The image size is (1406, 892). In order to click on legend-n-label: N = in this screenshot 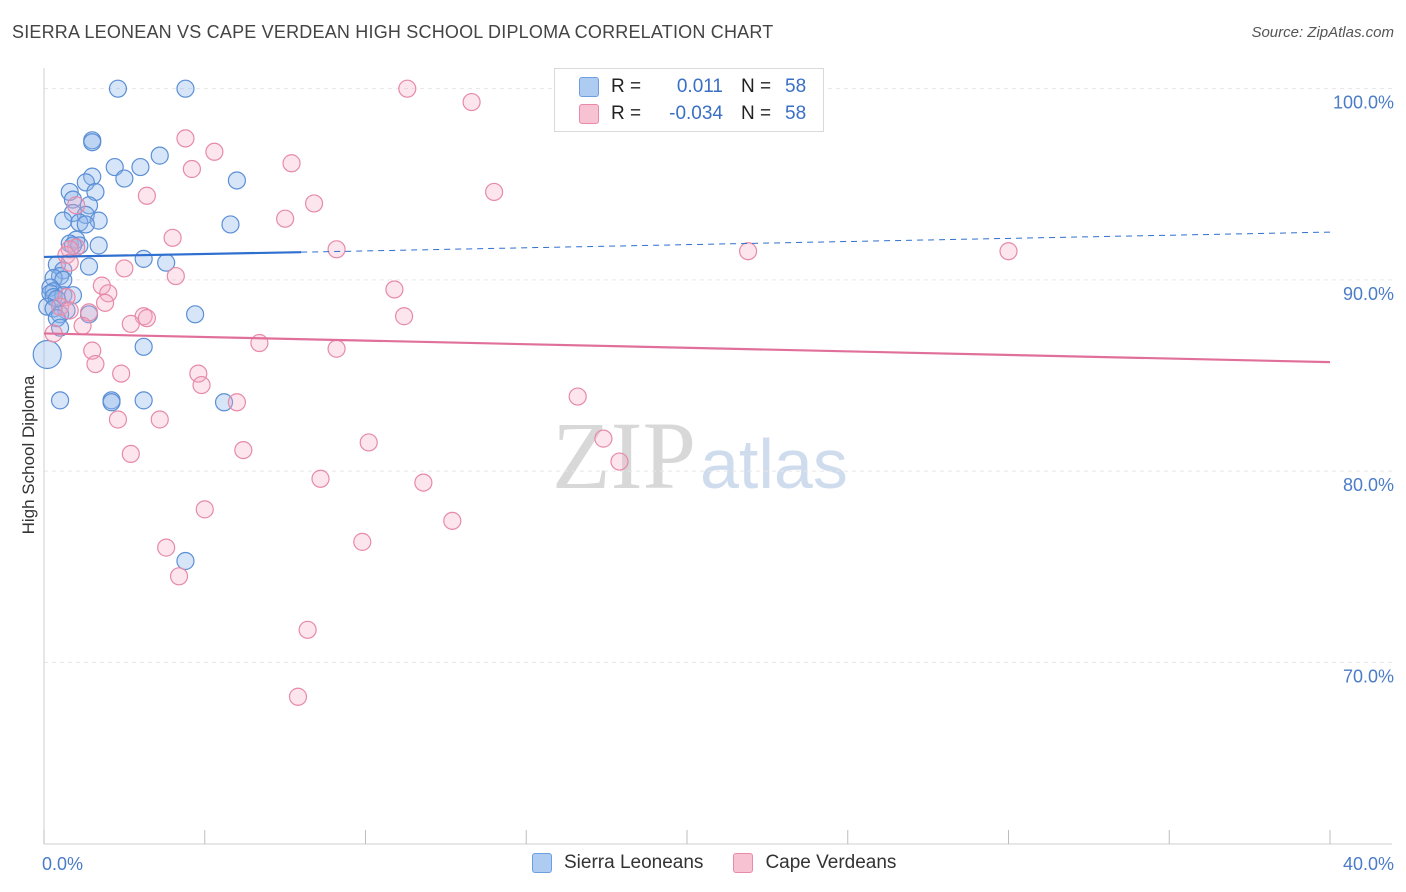, I will do `click(756, 113)`.